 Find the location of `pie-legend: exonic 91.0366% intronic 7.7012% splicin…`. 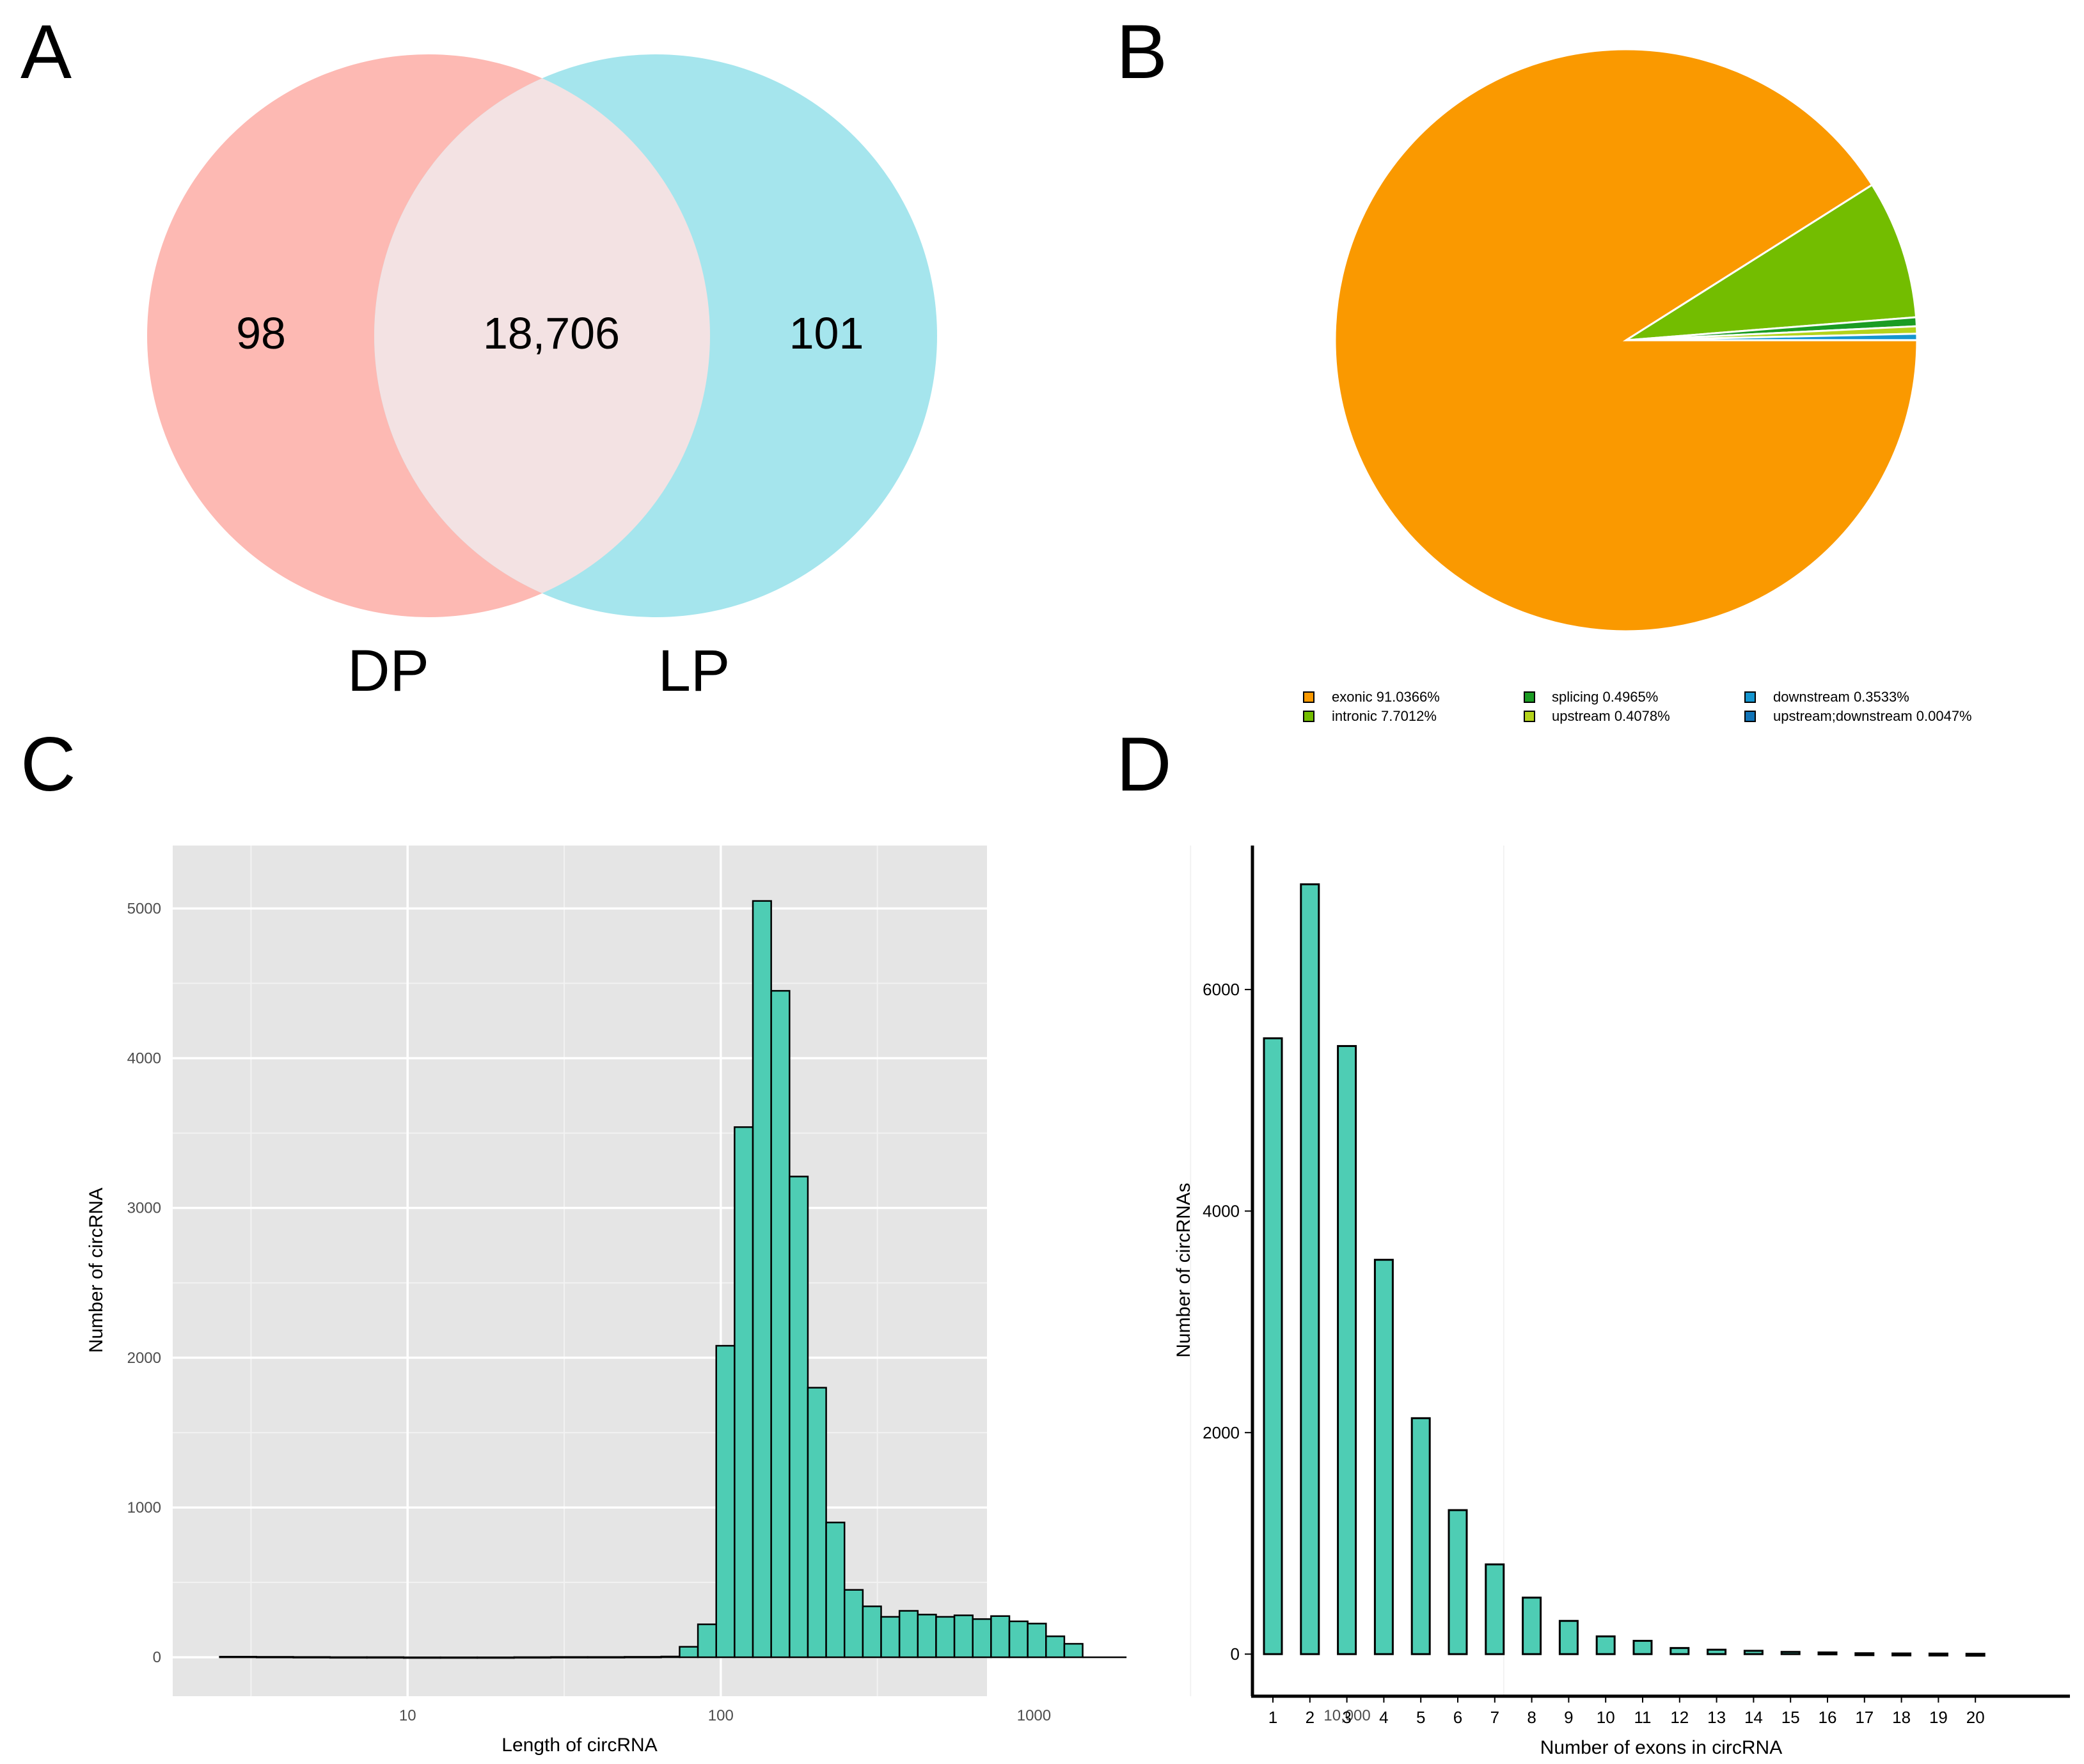

pie-legend: exonic 91.0366% intronic 7.7012% splicin… is located at coordinates (1638, 706).